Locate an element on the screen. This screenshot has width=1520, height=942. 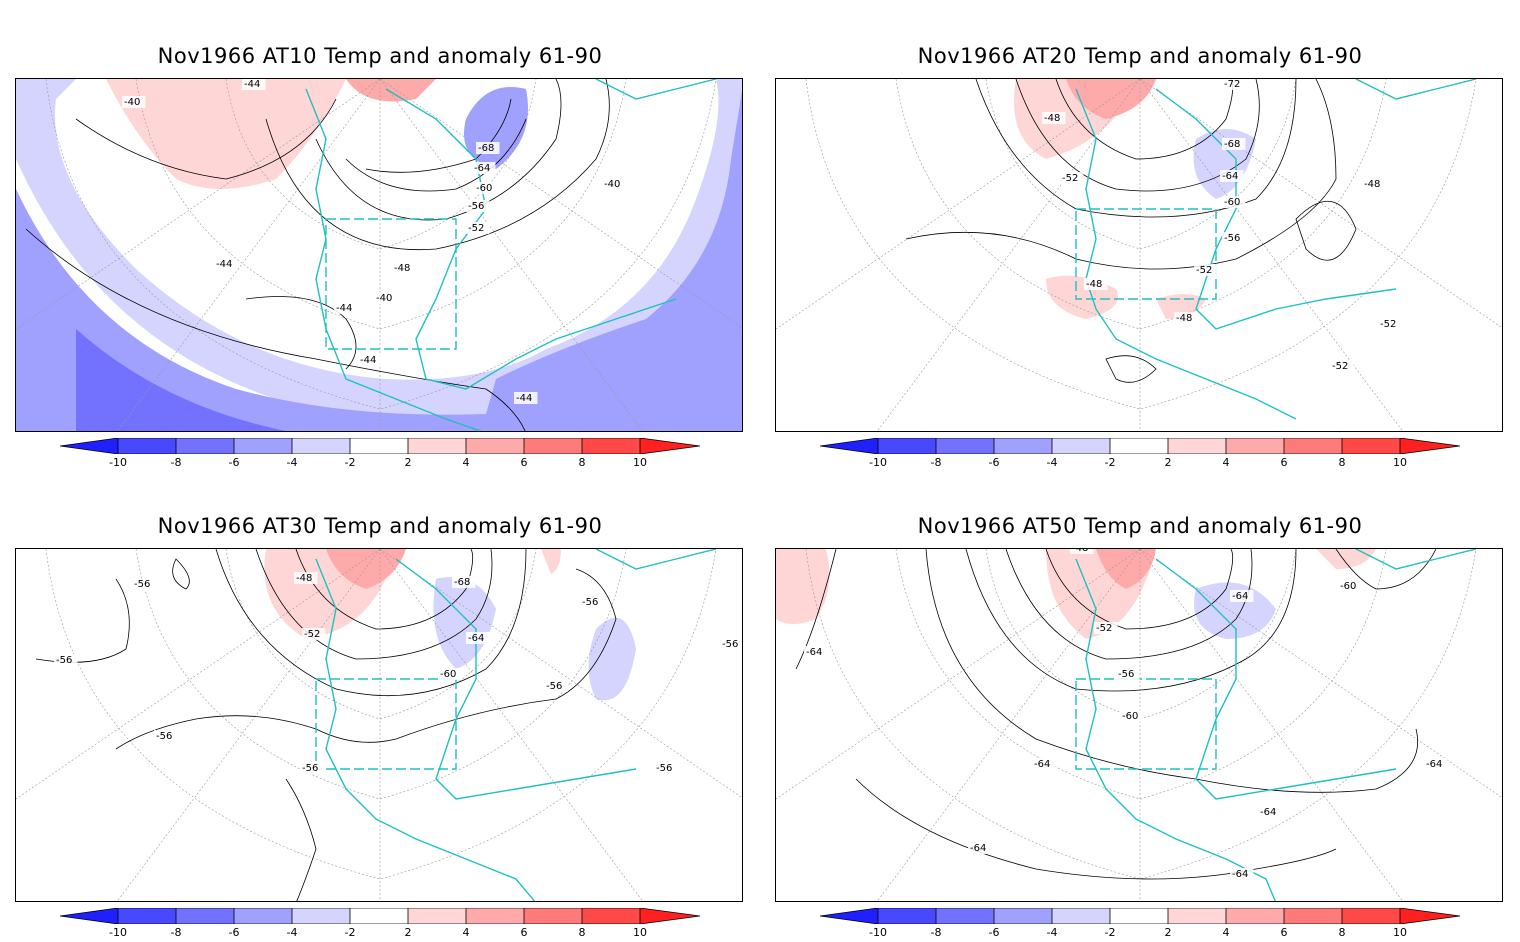
colorbar-tick: 4 is located at coordinates (466, 462).